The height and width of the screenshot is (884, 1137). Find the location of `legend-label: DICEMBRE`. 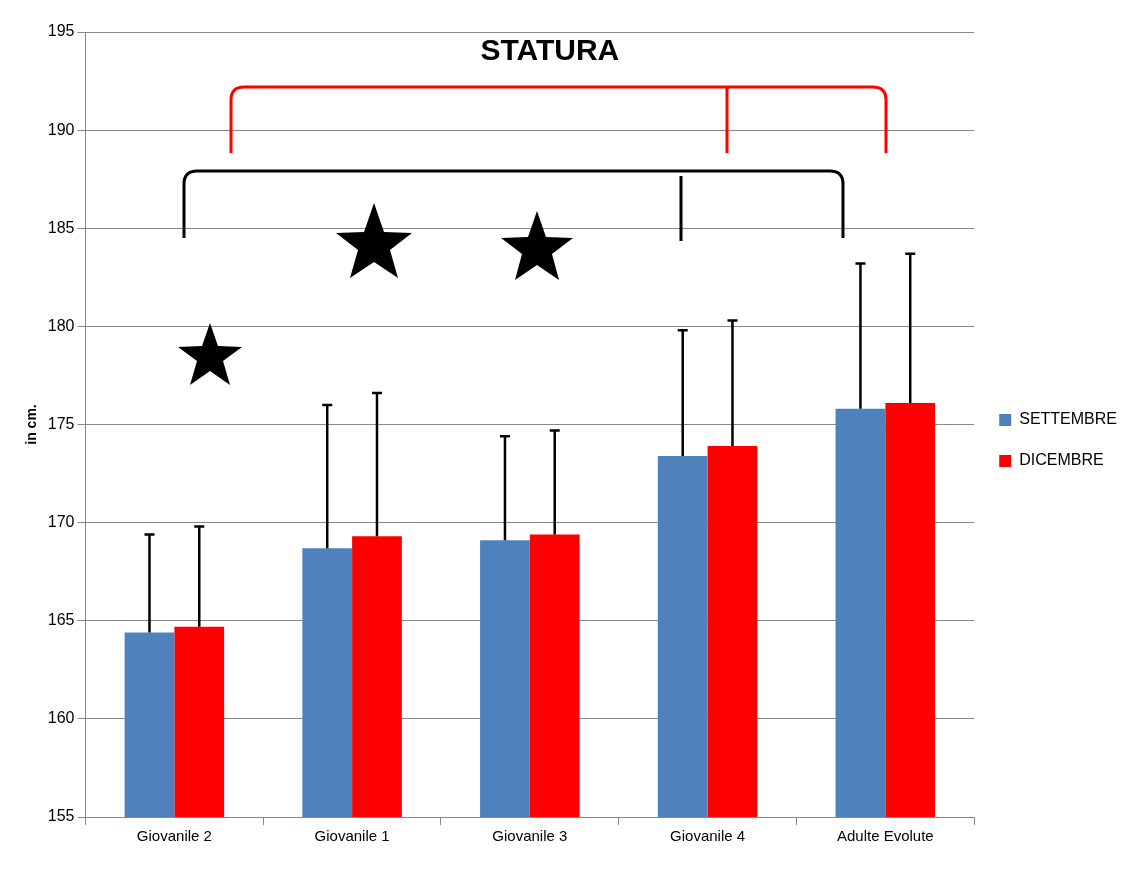

legend-label: DICEMBRE is located at coordinates (1061, 460).